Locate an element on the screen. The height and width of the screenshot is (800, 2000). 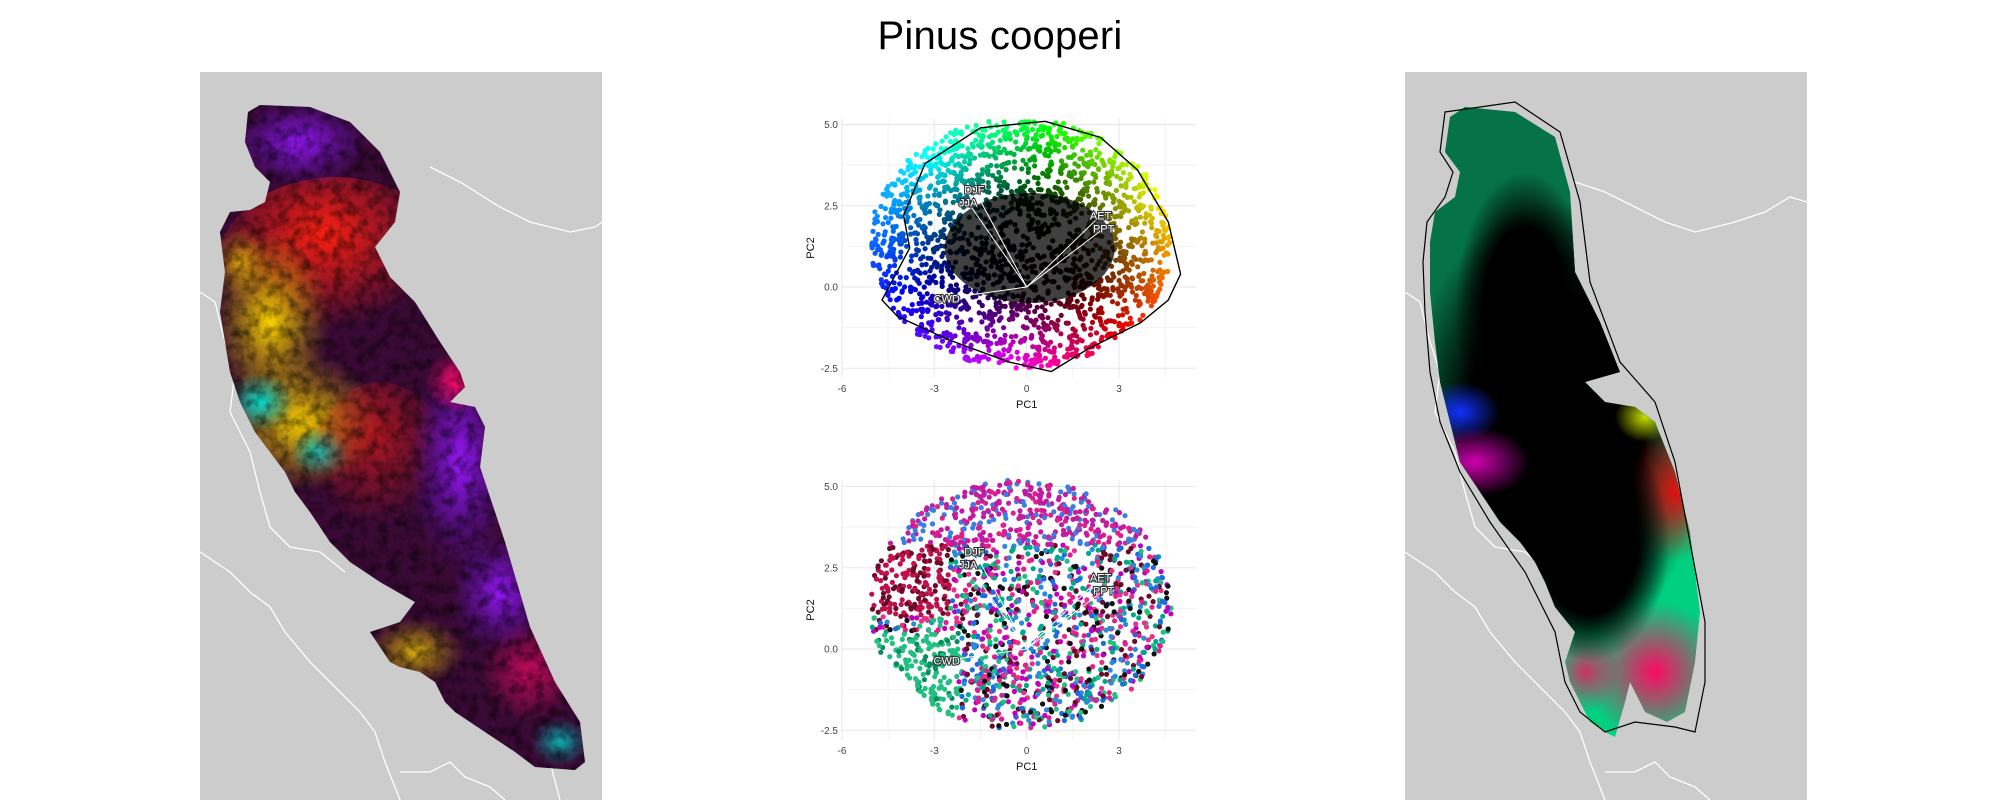
x-tick-label: -6 is located at coordinates (842, 751).